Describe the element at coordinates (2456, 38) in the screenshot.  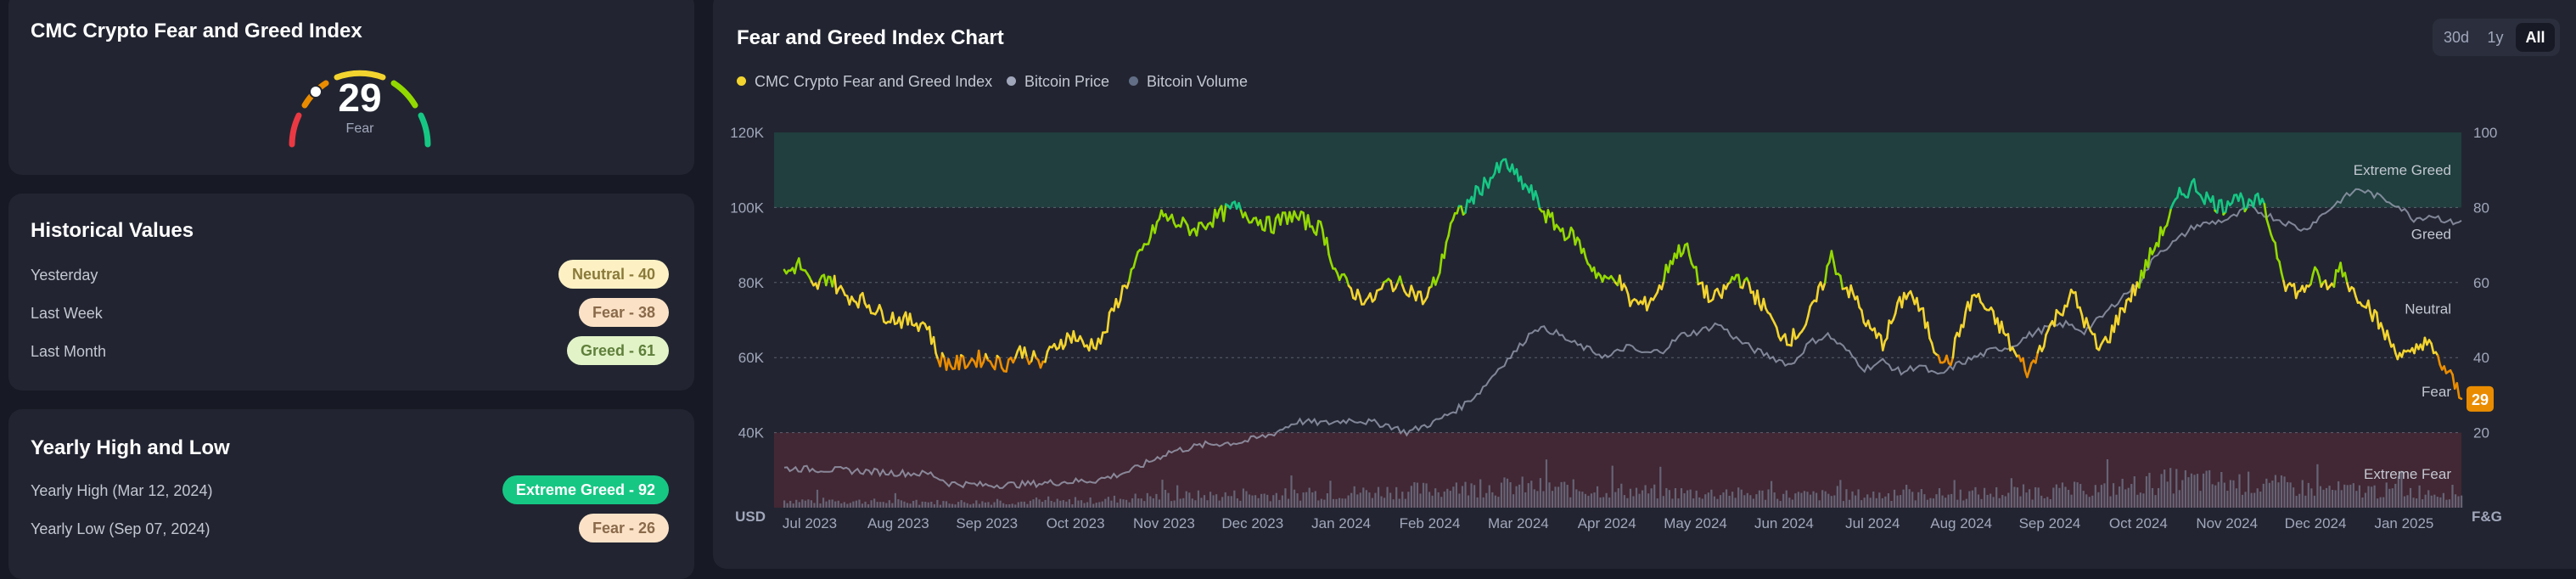
I see `timeframe-30d-button: 30d` at that location.